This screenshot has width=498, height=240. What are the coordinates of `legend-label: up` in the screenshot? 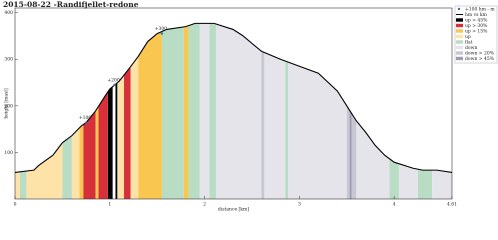 It's located at (468, 37).